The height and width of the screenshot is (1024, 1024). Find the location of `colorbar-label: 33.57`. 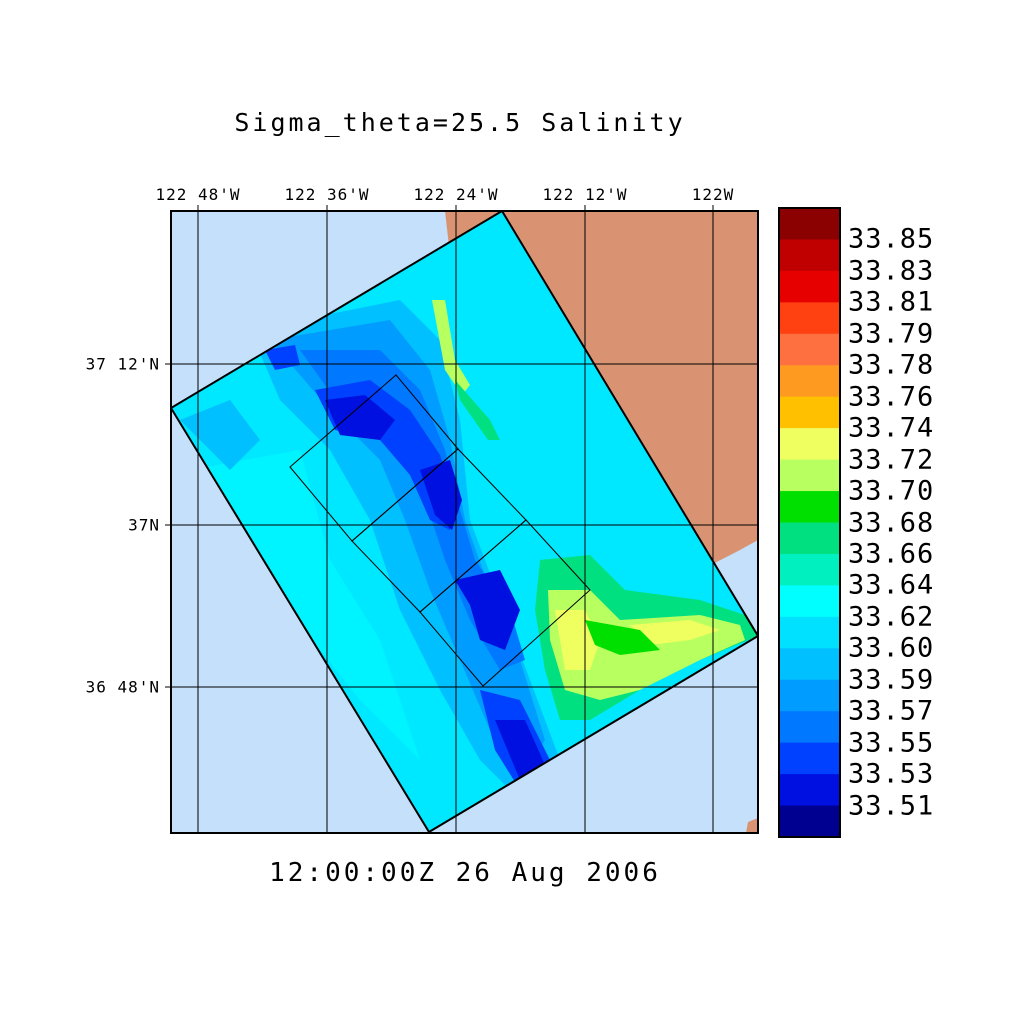

colorbar-label: 33.57 is located at coordinates (891, 711).